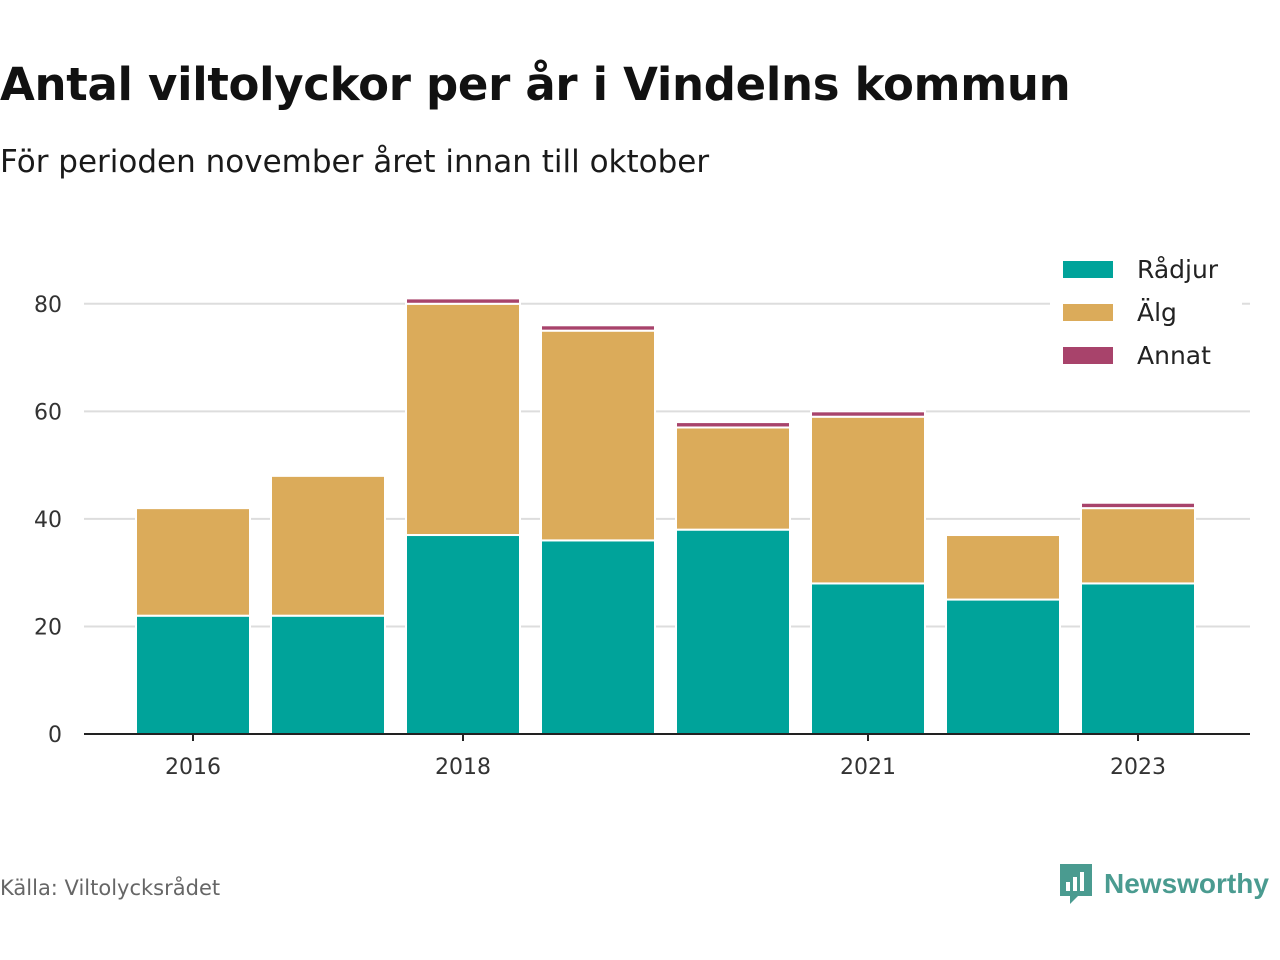 The width and height of the screenshot is (1280, 960). Describe the element at coordinates (1186, 883) in the screenshot. I see `brand-name: Newsworthy` at that location.